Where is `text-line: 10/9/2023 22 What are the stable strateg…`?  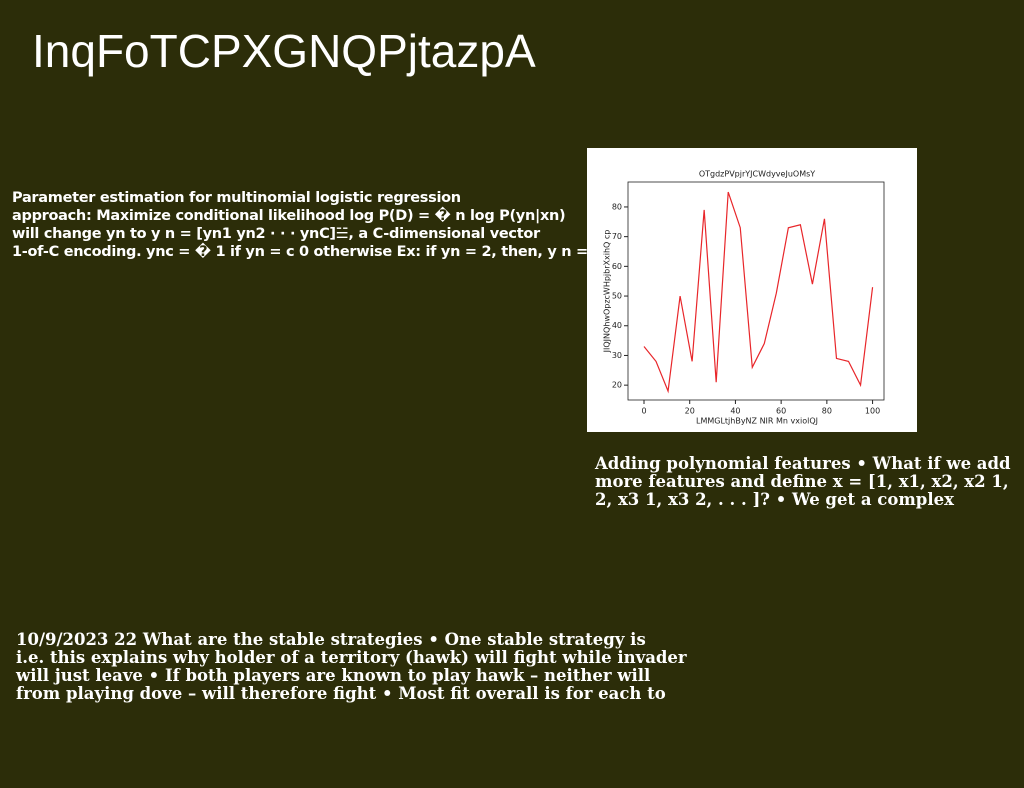 text-line: 10/9/2023 22 What are the stable strateg… is located at coordinates (331, 639).